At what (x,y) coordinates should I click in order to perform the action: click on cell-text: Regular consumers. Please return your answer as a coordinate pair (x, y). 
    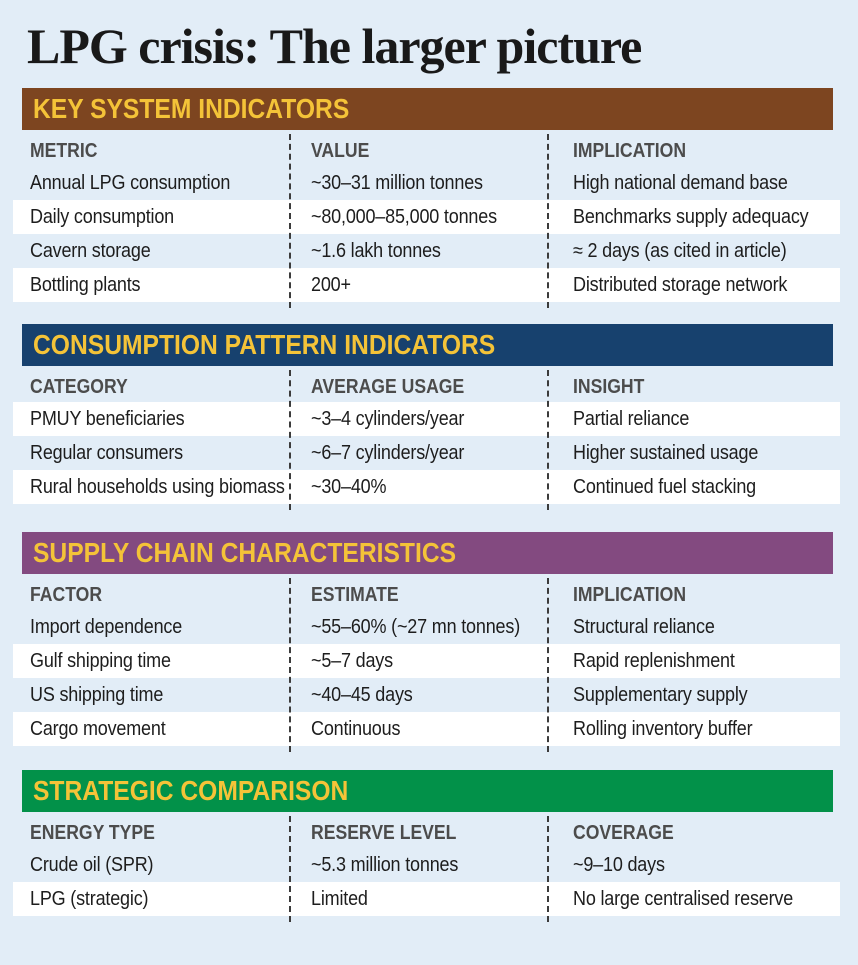
    Looking at the image, I should click on (107, 452).